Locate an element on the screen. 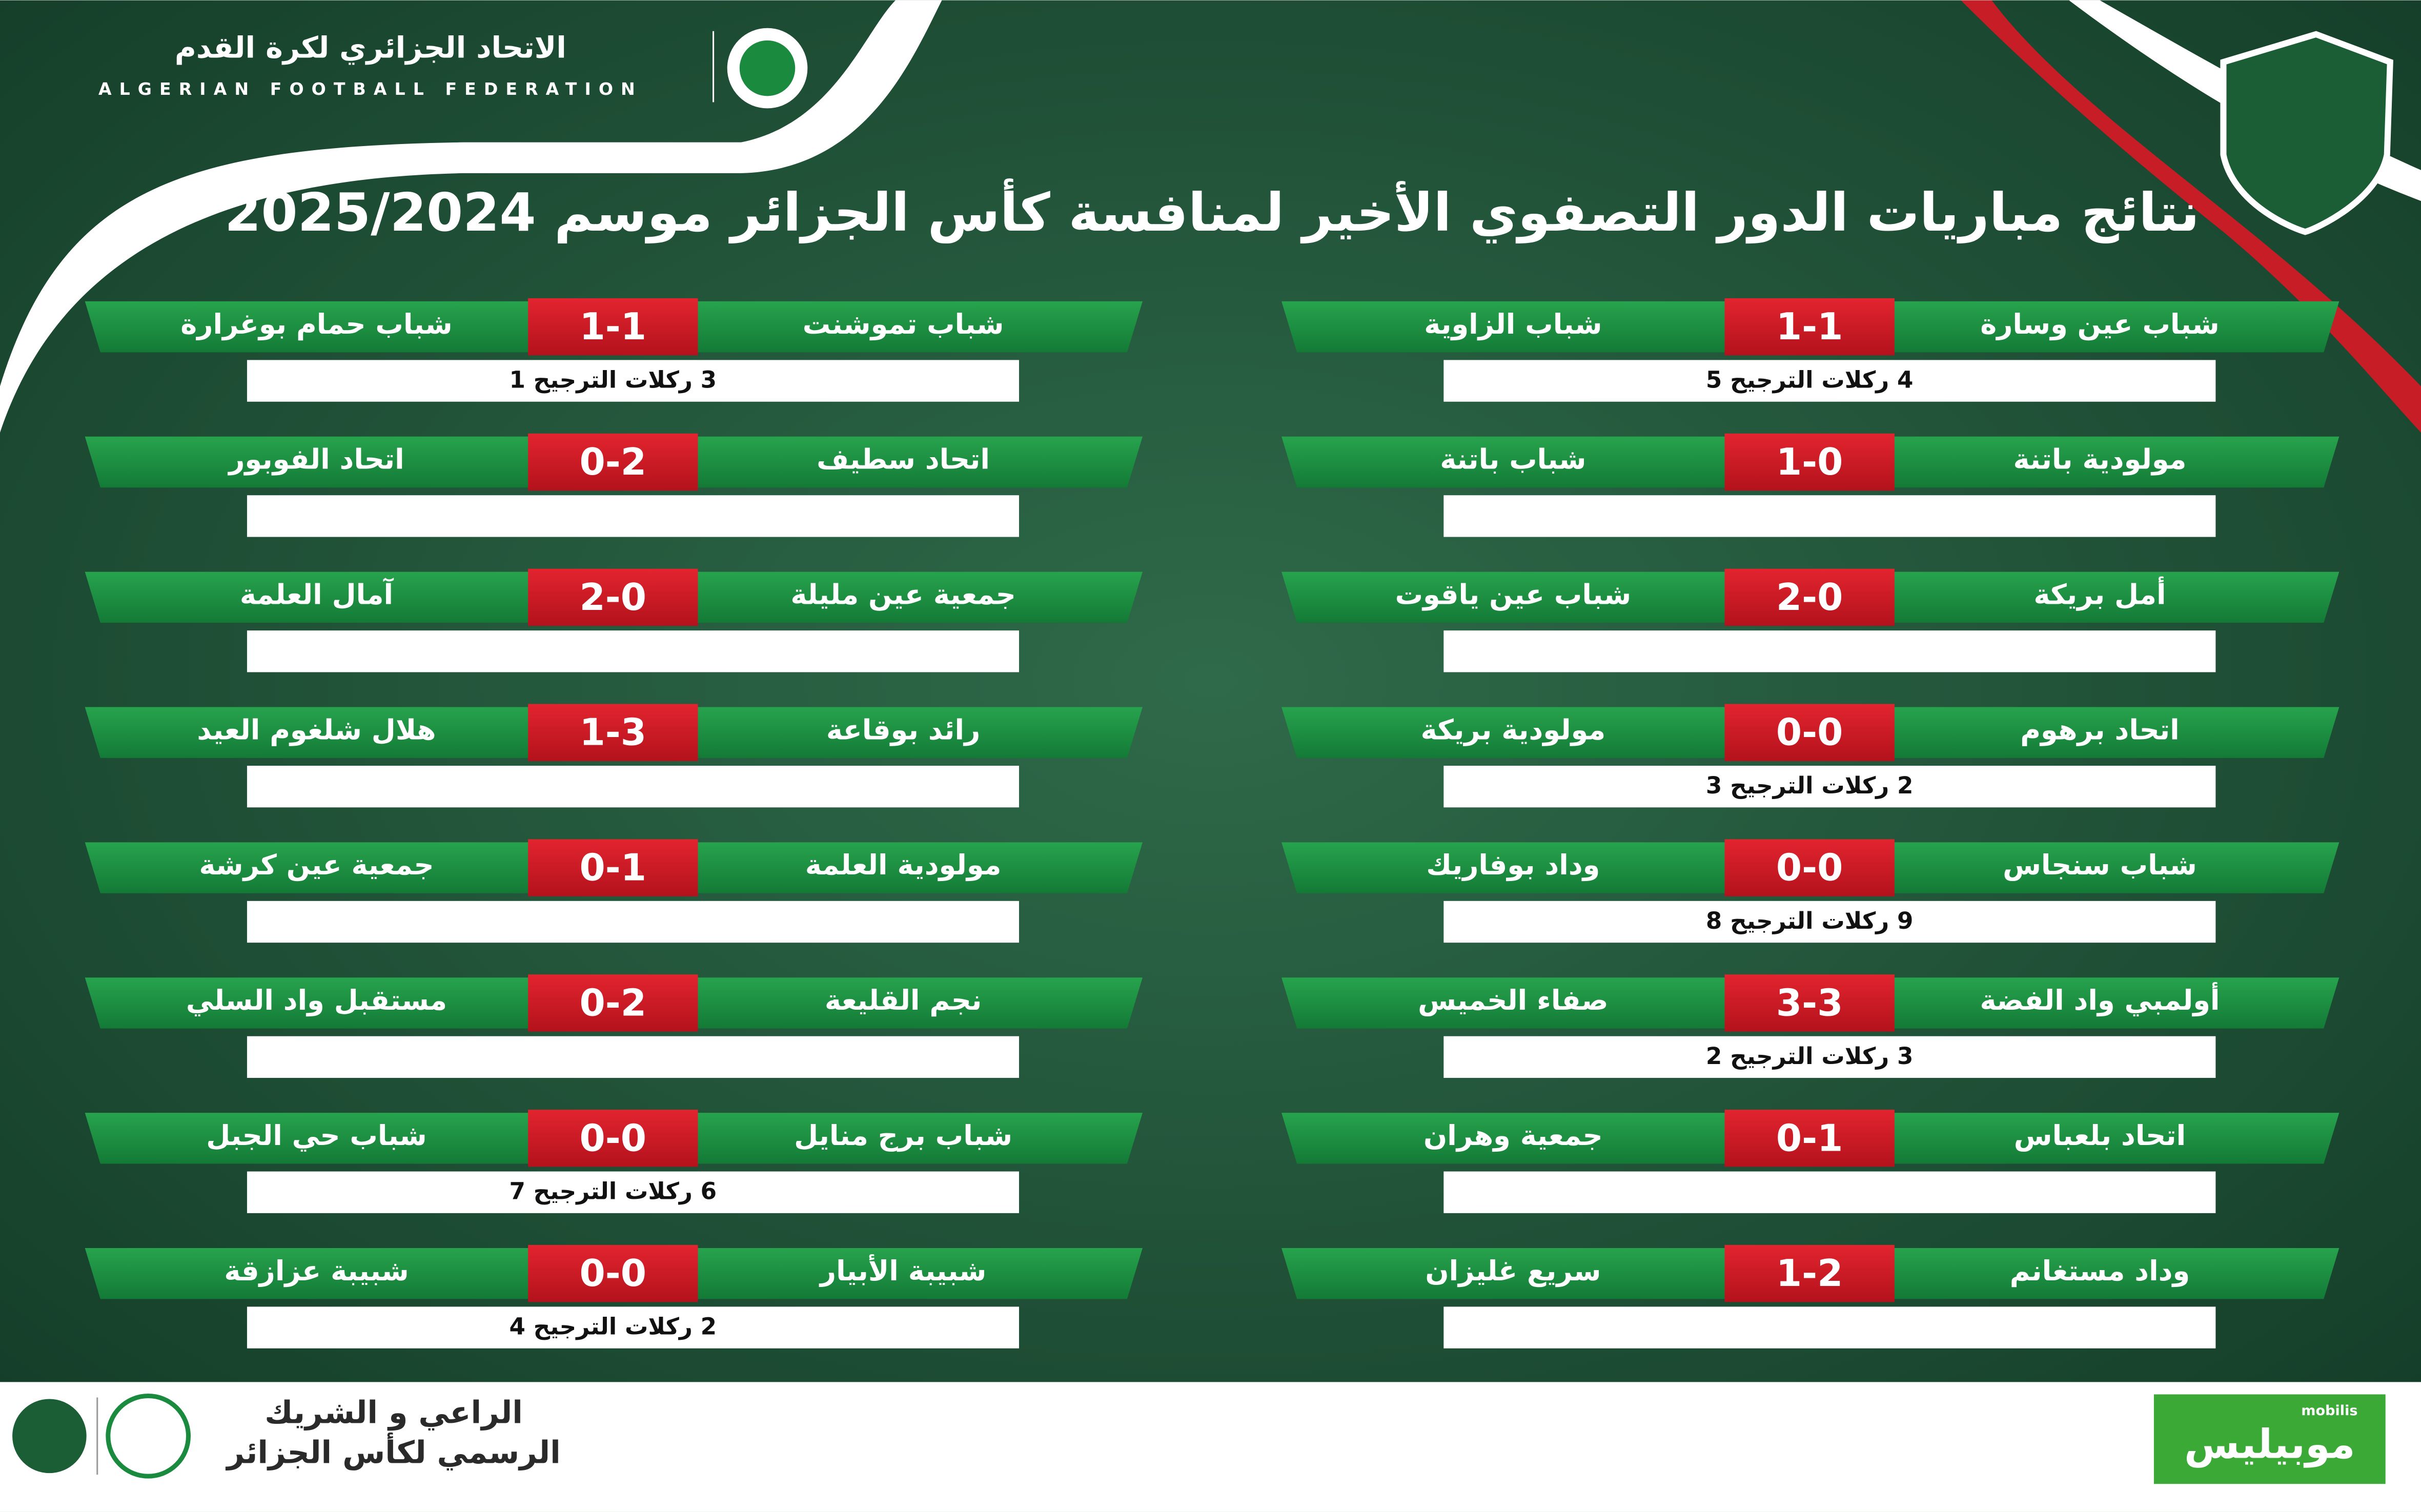 This screenshot has width=2421, height=1512. away-team: شباب حي الجبل is located at coordinates (316, 1136).